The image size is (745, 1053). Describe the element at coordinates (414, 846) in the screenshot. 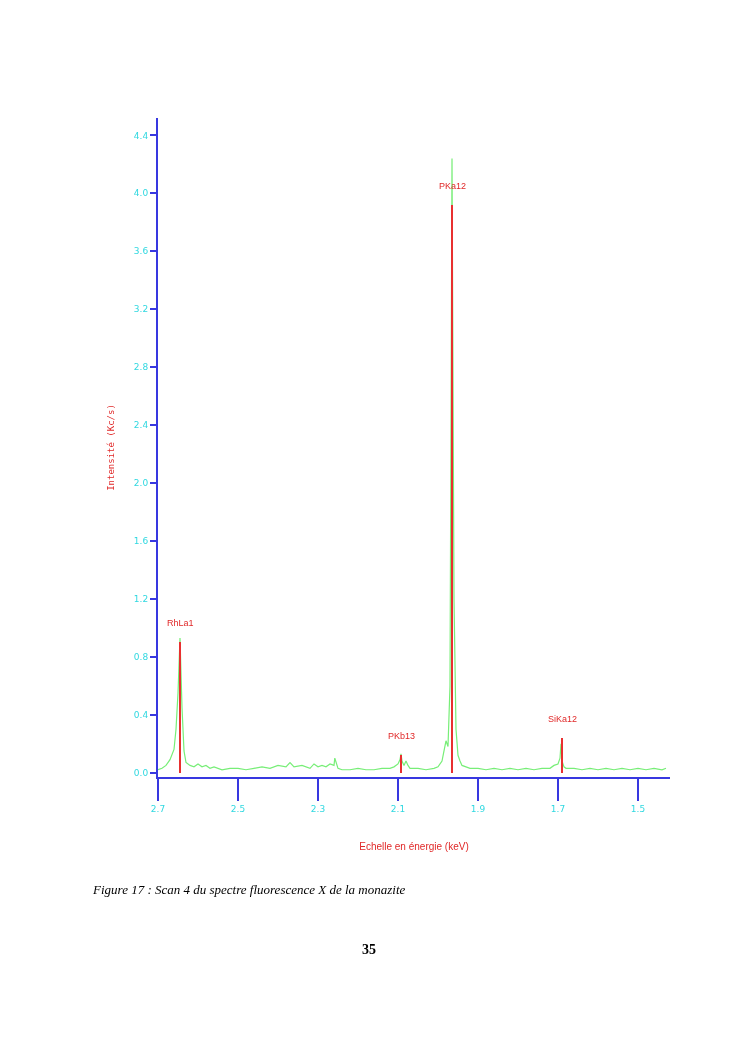

I see `x-axis-title: Echelle en énergie (keV)` at that location.